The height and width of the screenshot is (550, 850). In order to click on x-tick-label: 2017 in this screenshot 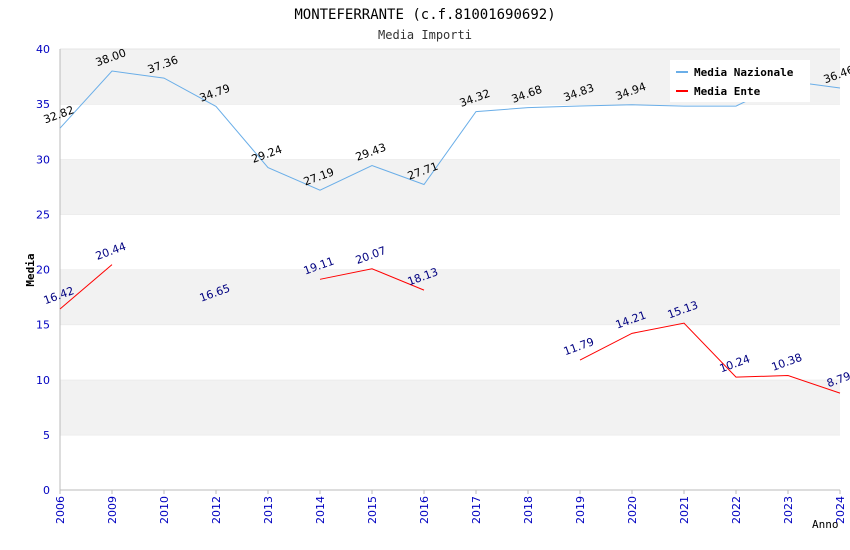, I will do `click(476, 510)`.